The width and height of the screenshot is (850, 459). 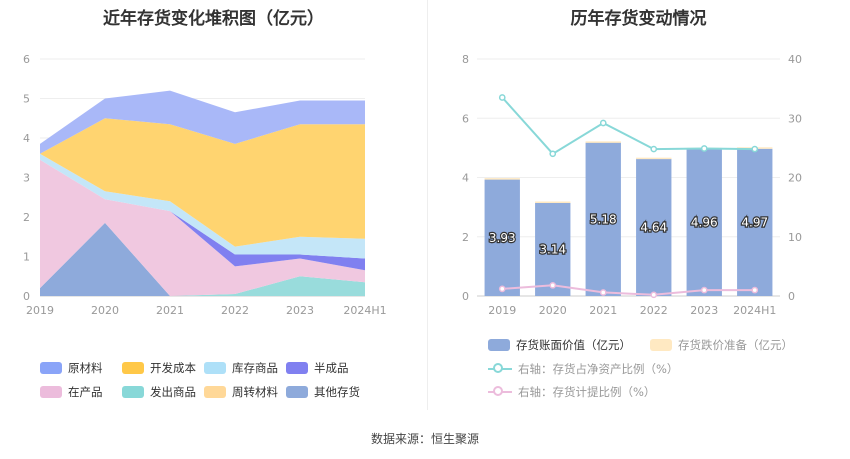 I want to click on bar-value-label: 4.96, so click(x=704, y=223).